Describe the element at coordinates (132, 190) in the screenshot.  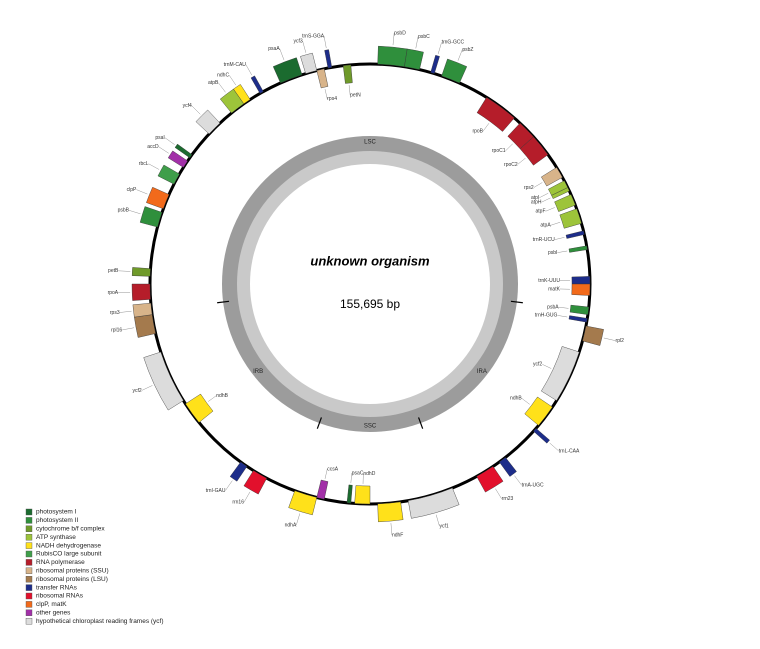
I see `gene-label: clpP` at that location.